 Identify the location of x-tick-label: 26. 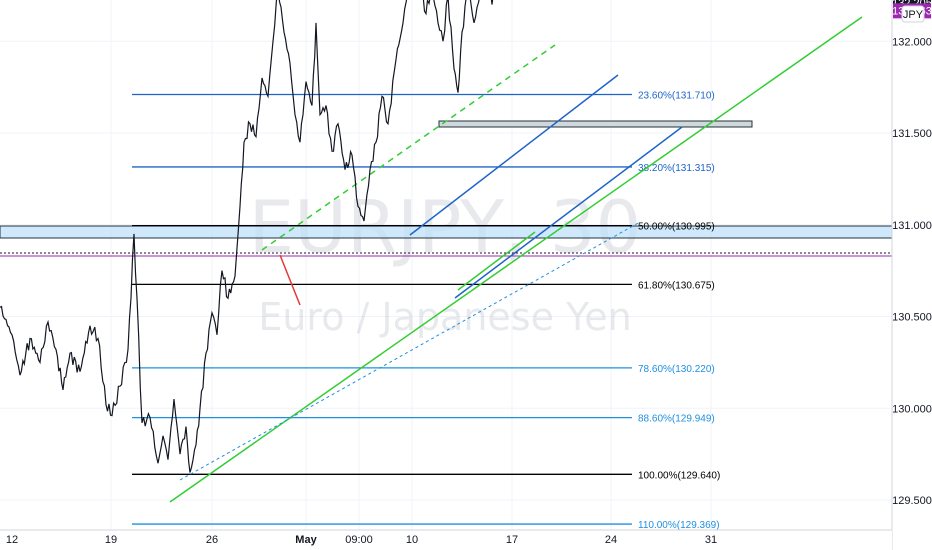
(212, 540).